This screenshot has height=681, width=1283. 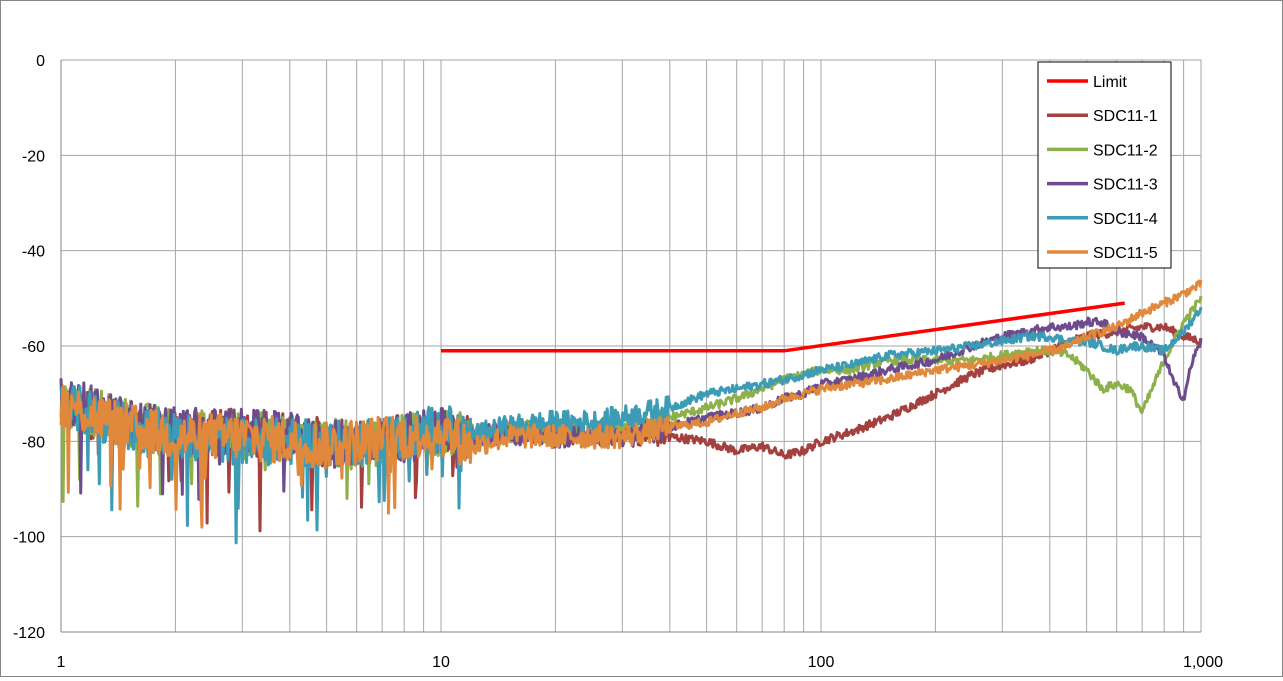 I want to click on y-tick-label: -40, so click(x=33, y=252).